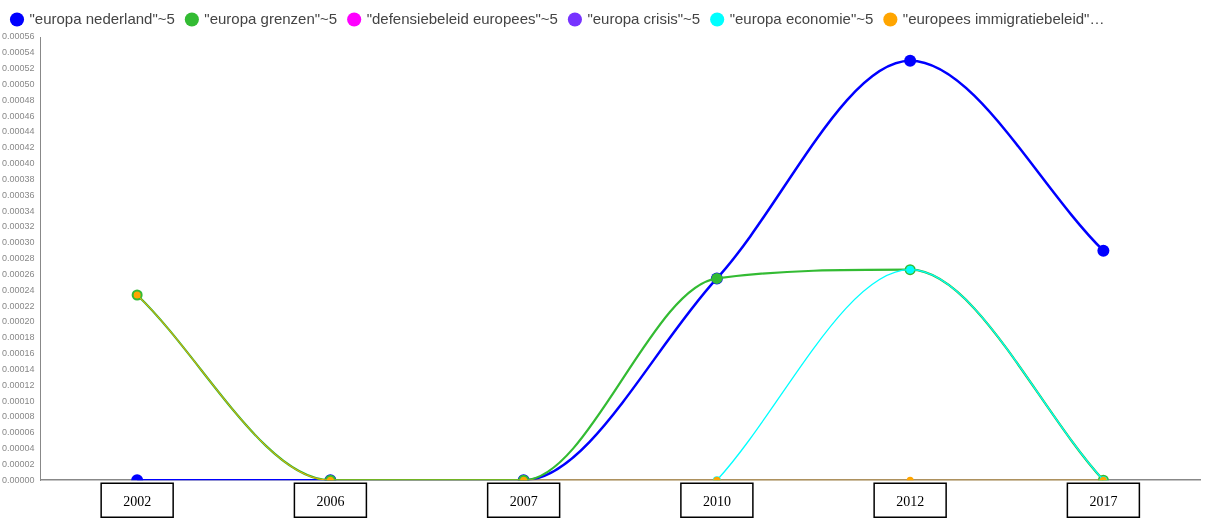 The height and width of the screenshot is (527, 1208). I want to click on y-tick-label: 0.00046, so click(18, 115).